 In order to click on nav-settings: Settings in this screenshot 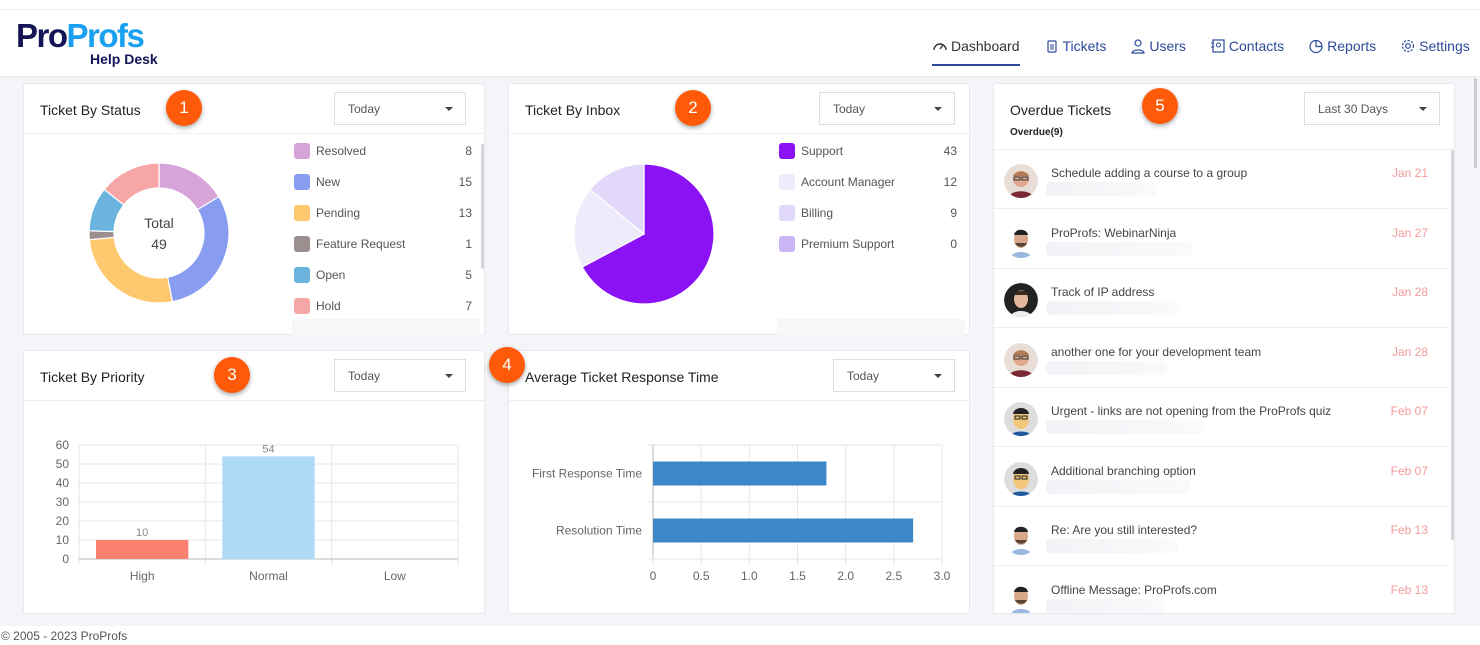, I will do `click(1435, 46)`.